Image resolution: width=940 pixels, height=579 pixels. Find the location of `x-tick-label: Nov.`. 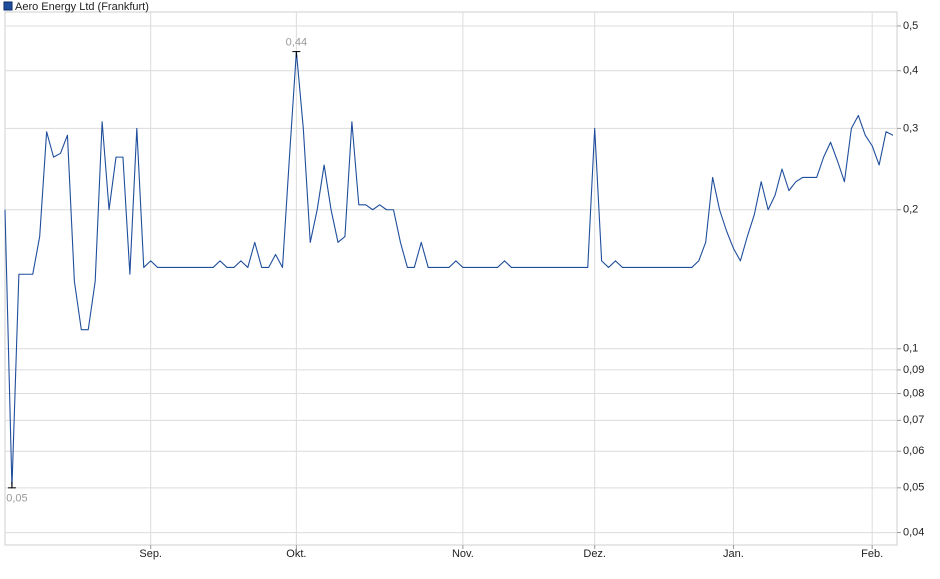

x-tick-label: Nov. is located at coordinates (463, 554).